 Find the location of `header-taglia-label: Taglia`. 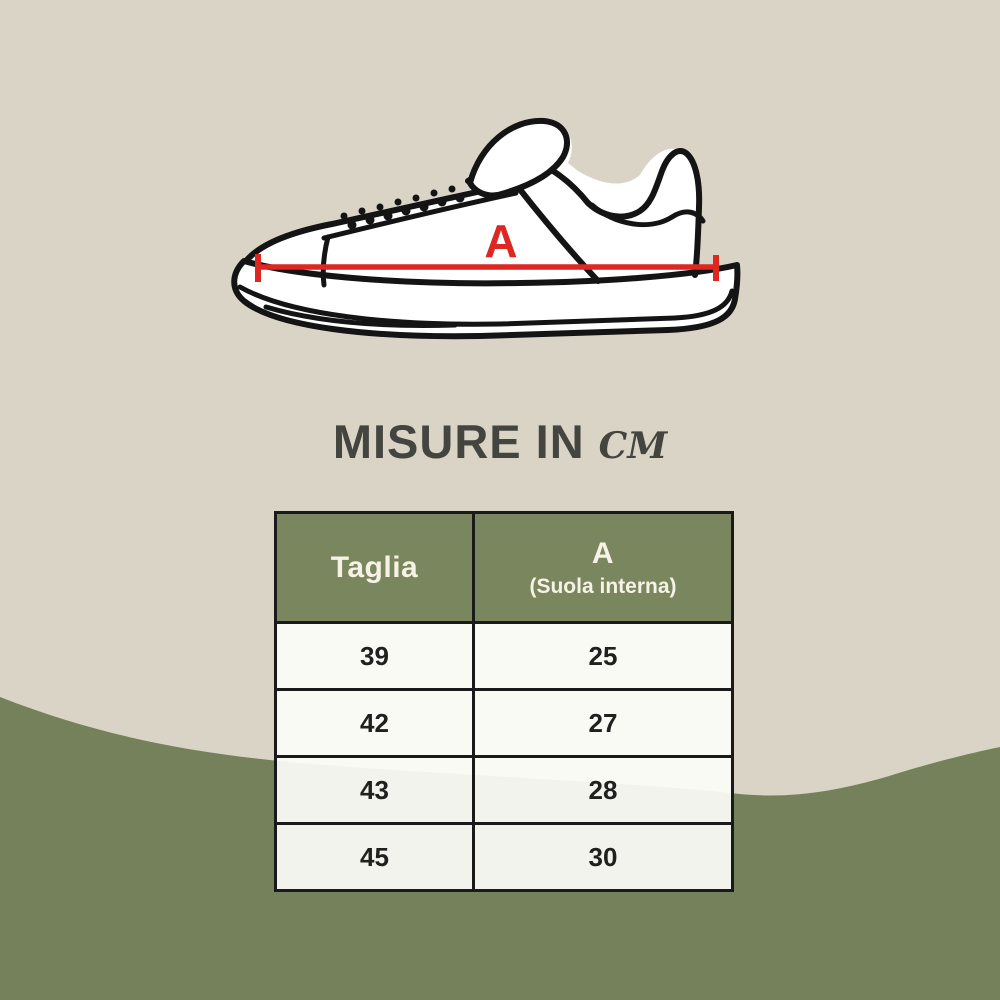

header-taglia-label: Taglia is located at coordinates (374, 567).